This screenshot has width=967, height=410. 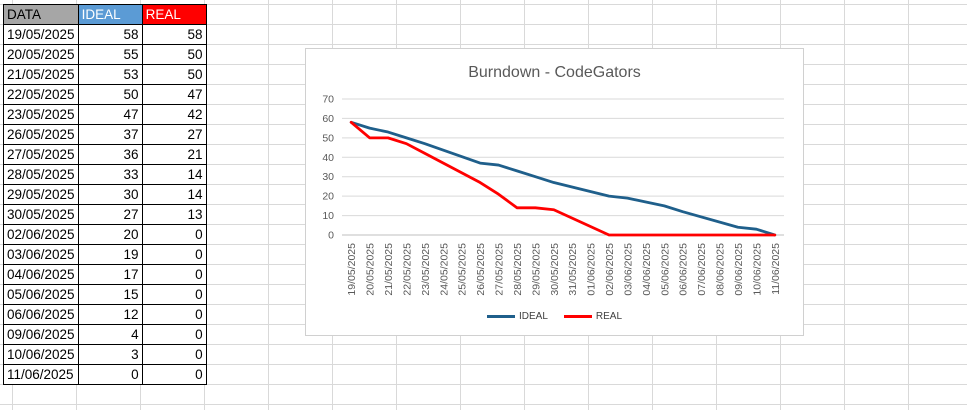 What do you see at coordinates (41, 134) in the screenshot?
I see `cell-date: 26/05/2025` at bounding box center [41, 134].